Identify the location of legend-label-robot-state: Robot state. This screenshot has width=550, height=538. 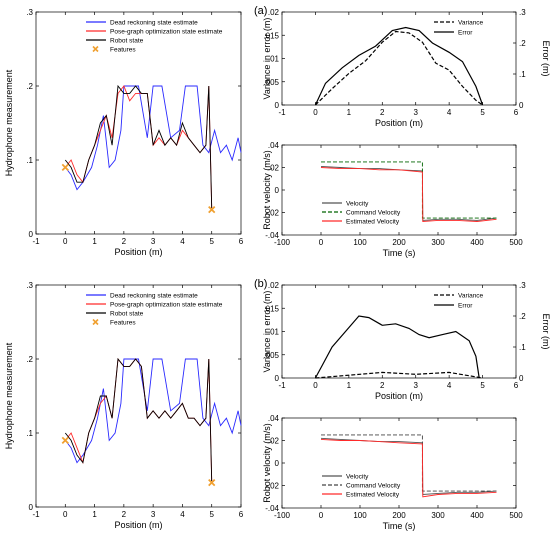
(127, 41).